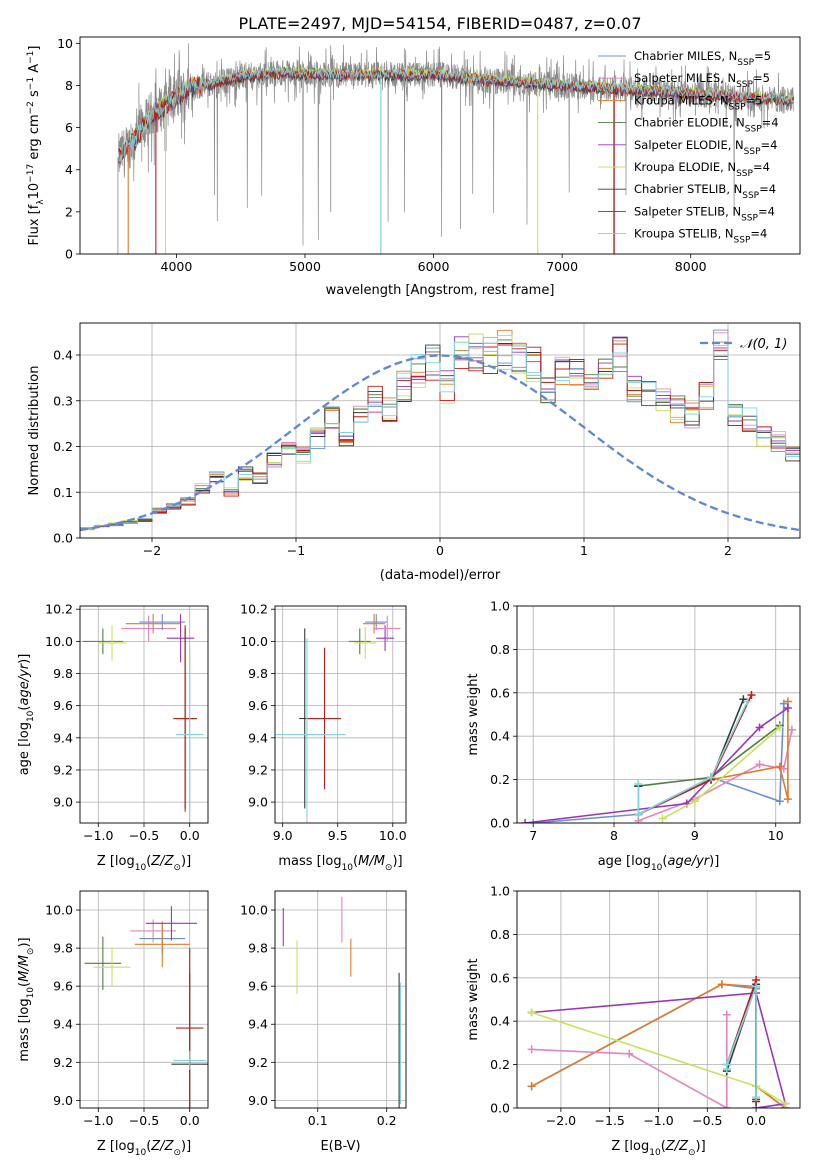 The height and width of the screenshot is (1170, 819). I want to click on errorbar-point-chabrier-miles, so click(162, 622).